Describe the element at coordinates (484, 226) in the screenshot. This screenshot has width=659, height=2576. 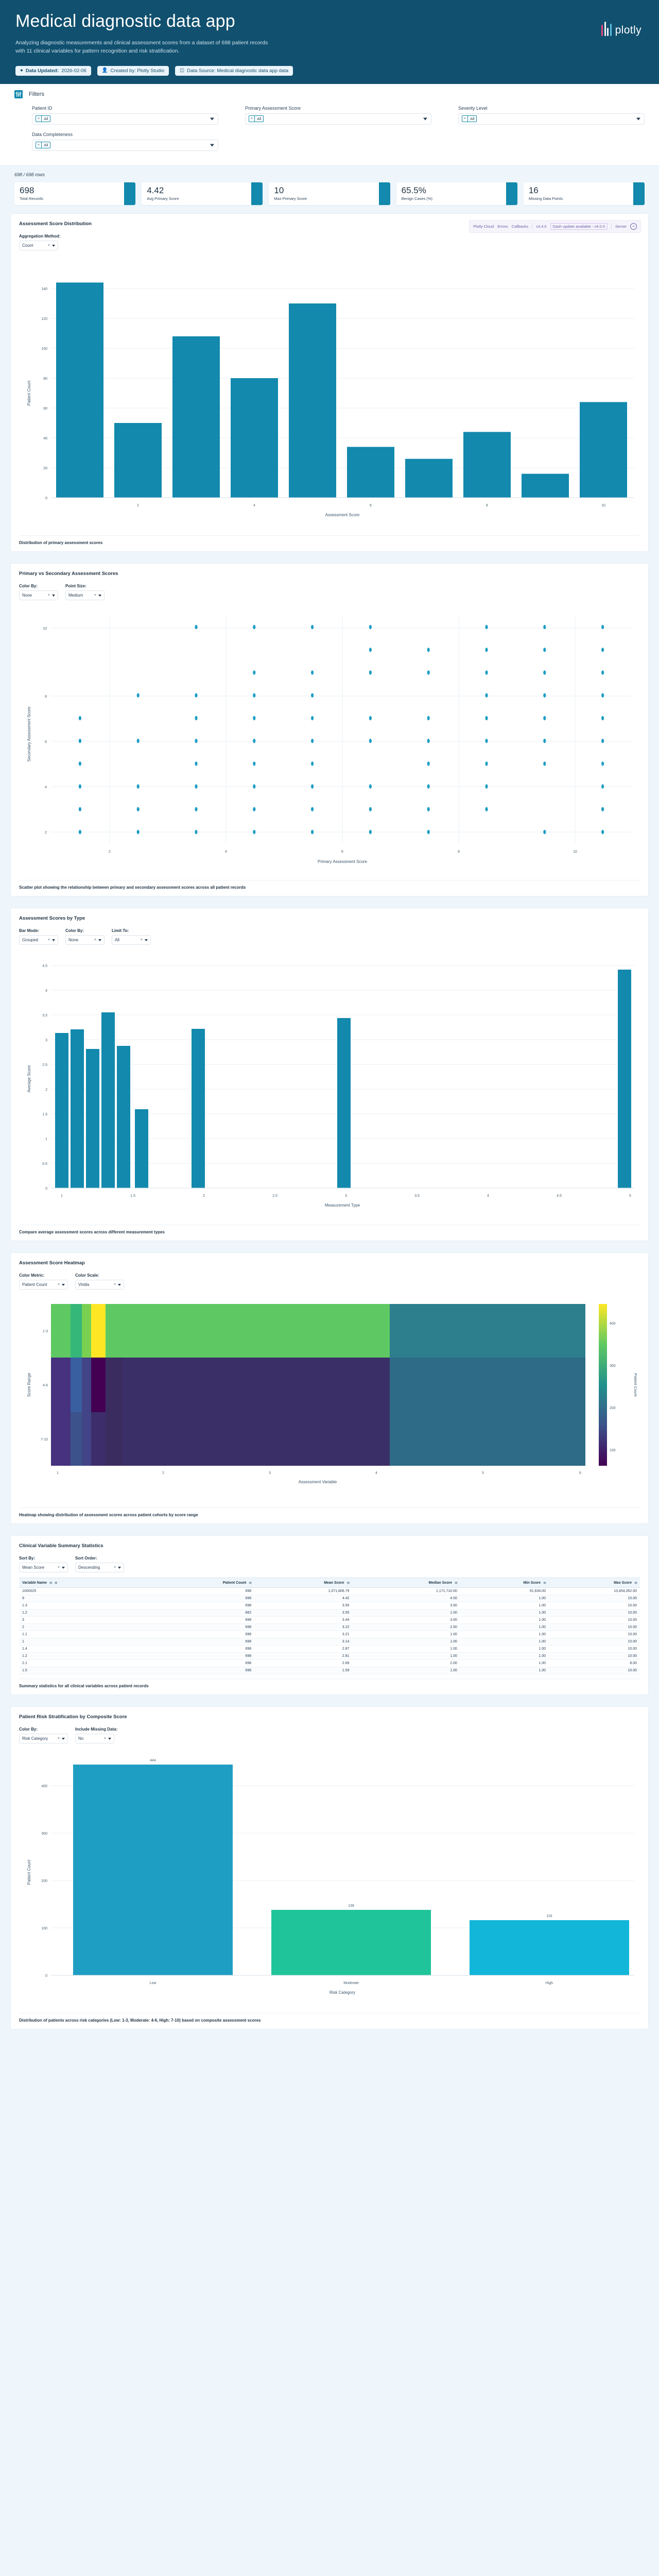
I see `plotly-cloud-link: Plotly Cloud` at that location.